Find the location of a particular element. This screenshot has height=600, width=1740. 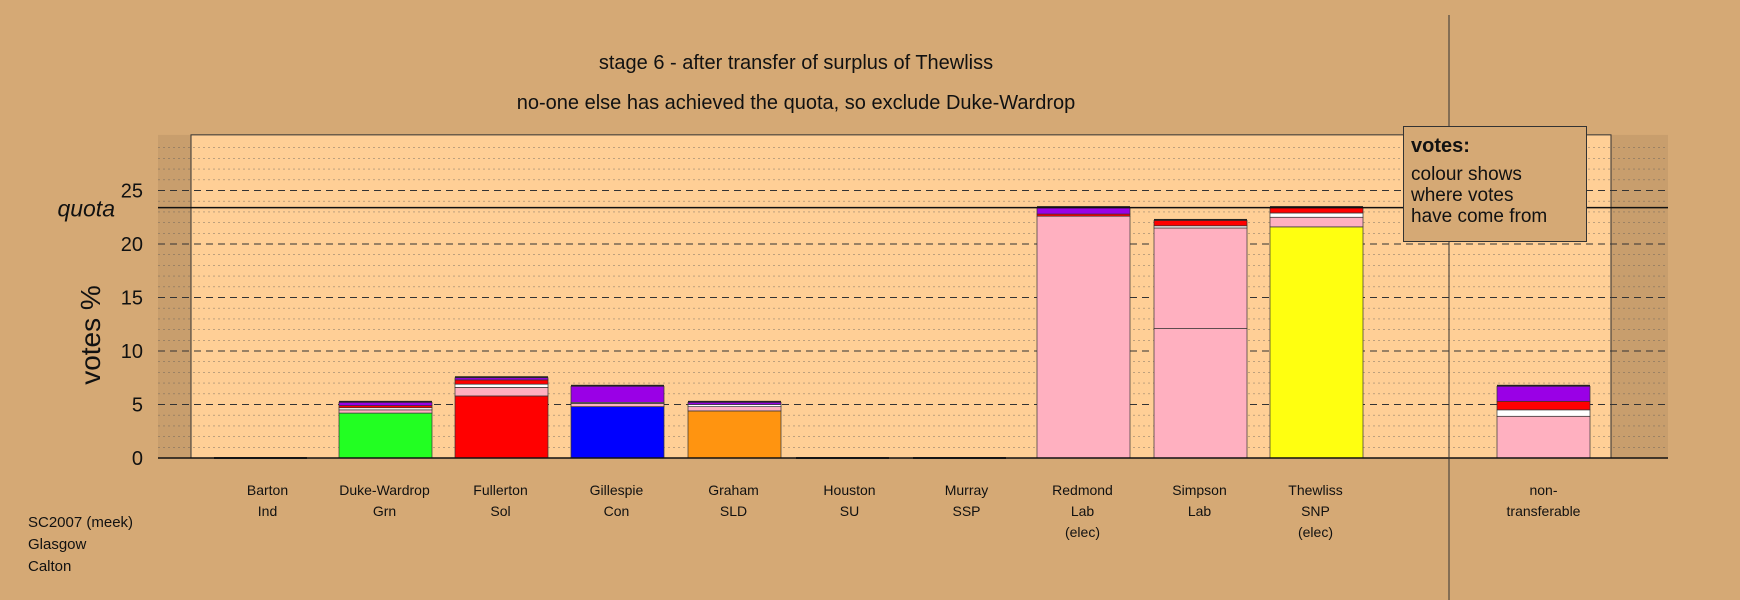

category-label-line: Redmond is located at coordinates (1082, 490).